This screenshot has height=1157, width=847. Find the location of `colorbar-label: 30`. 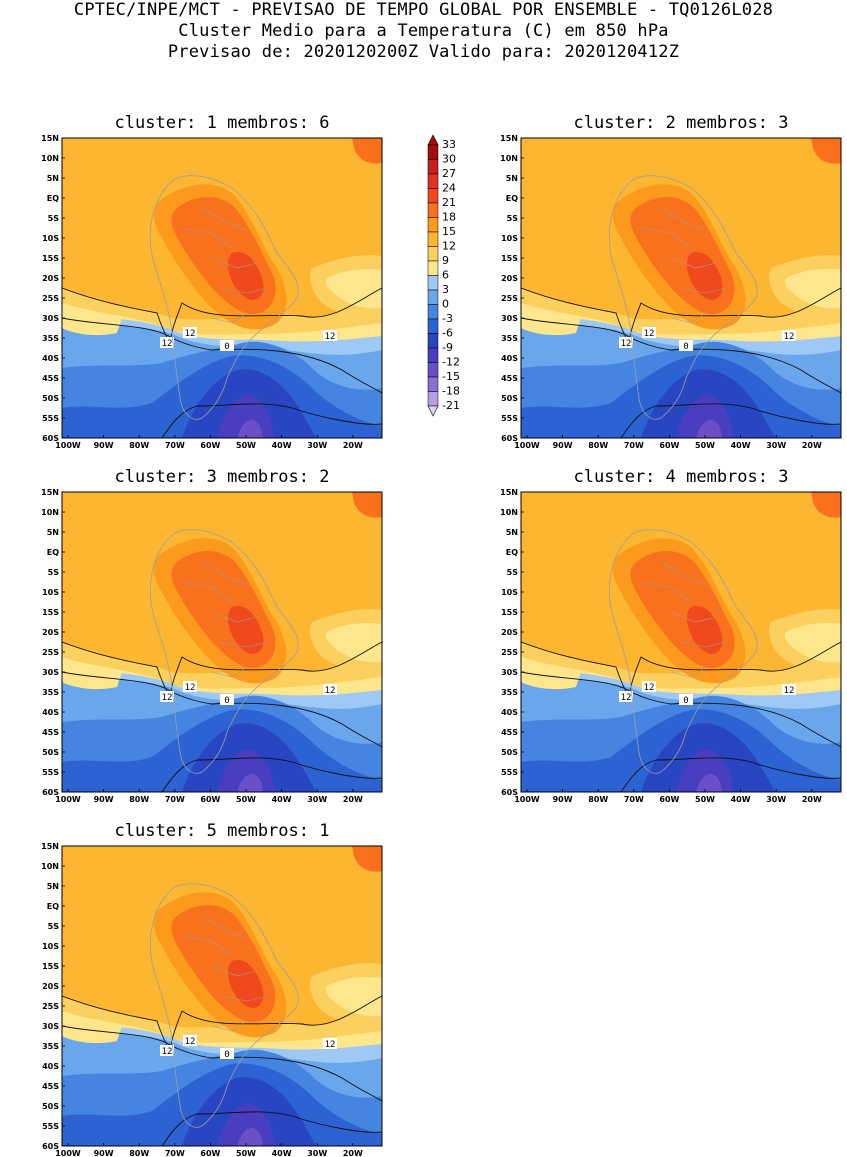

colorbar-label: 30 is located at coordinates (449, 159).